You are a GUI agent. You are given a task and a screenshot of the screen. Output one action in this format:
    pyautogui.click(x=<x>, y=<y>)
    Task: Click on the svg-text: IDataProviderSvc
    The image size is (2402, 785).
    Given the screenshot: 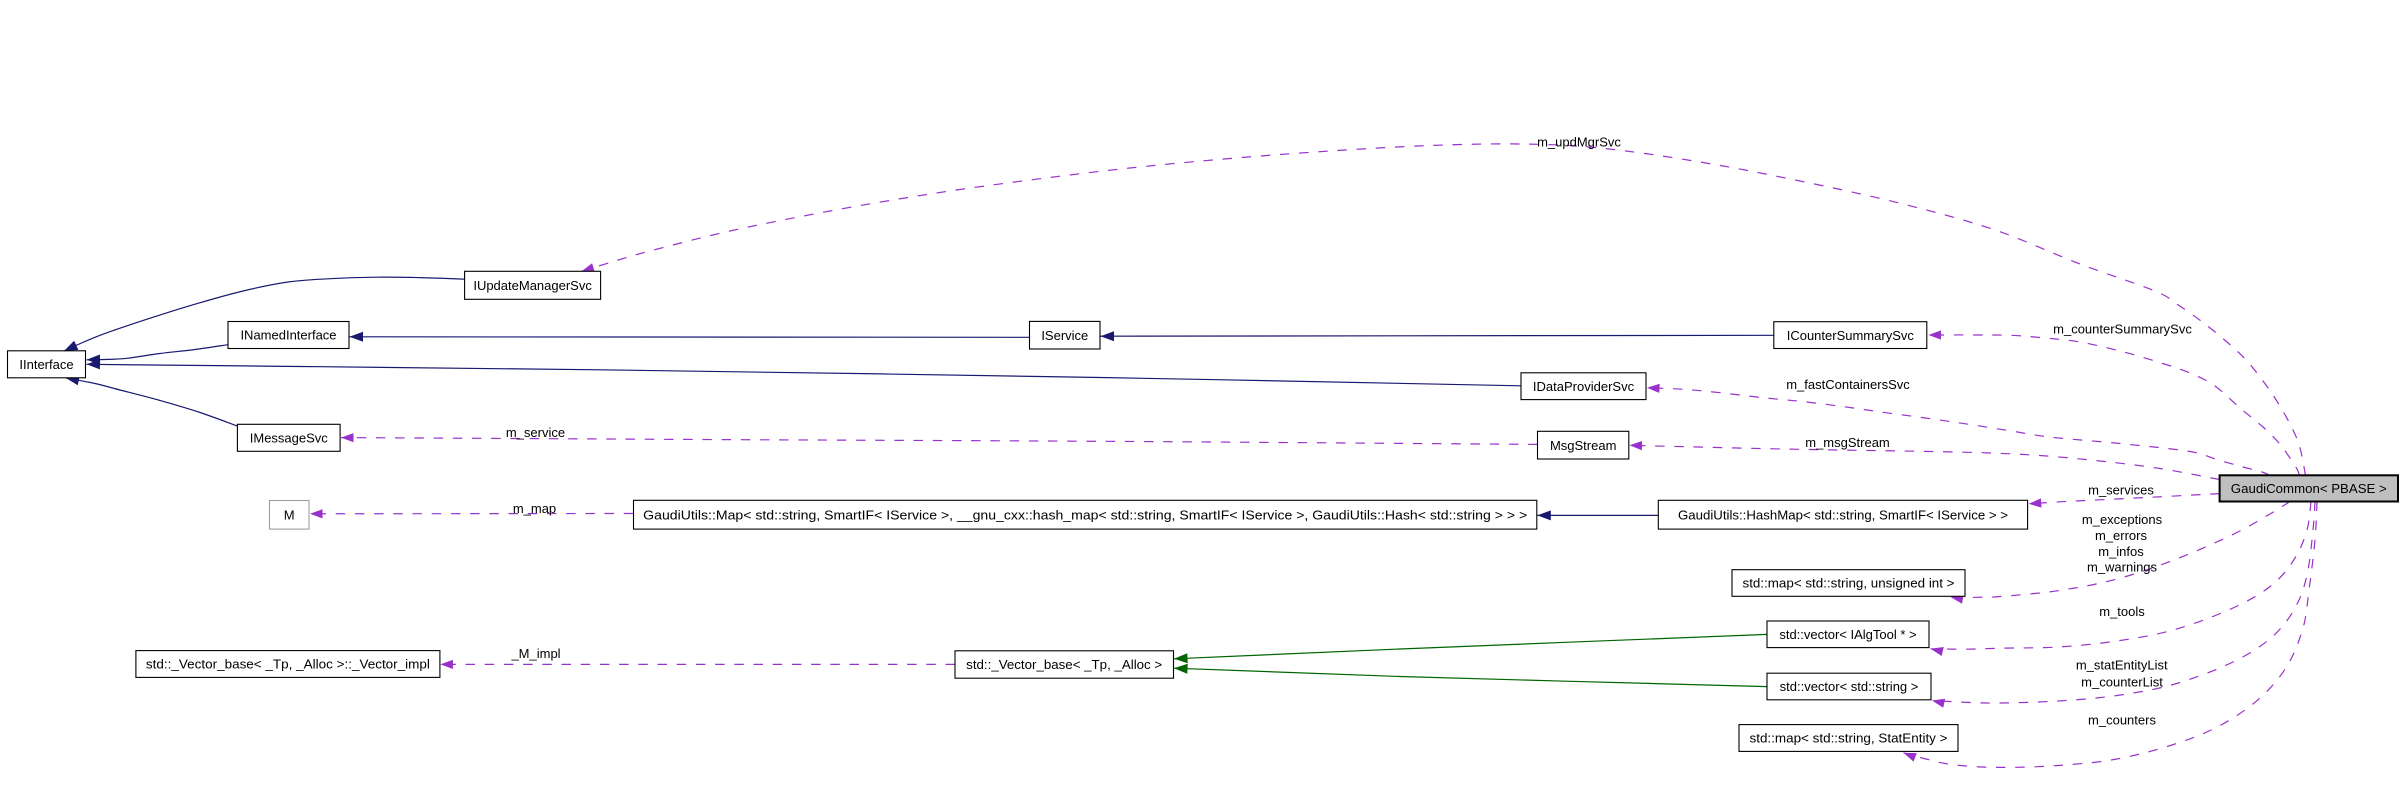 What is the action you would take?
    pyautogui.click(x=1584, y=386)
    